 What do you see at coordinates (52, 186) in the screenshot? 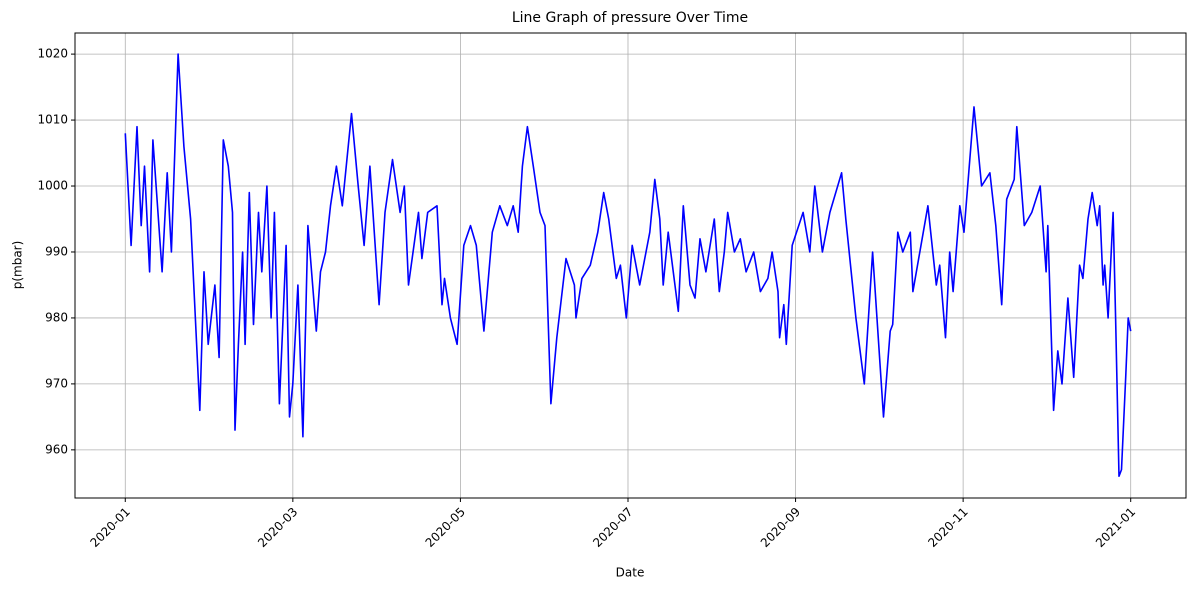
I see `y-tick-label: 1000` at bounding box center [52, 186].